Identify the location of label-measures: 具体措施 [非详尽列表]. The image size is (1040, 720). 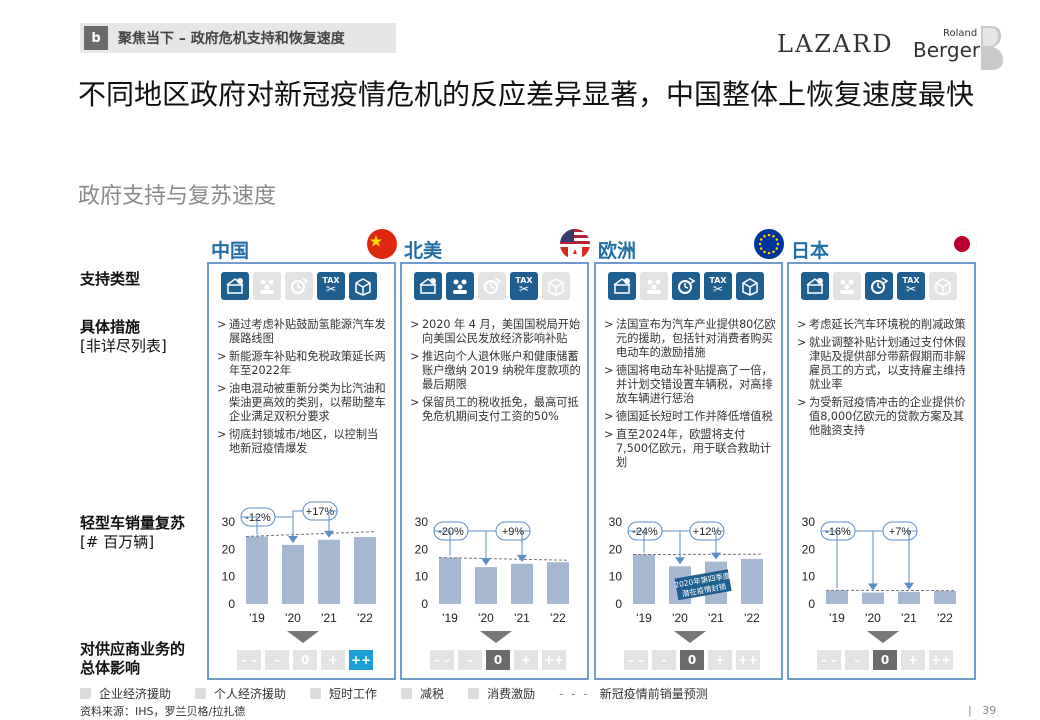
(123, 336).